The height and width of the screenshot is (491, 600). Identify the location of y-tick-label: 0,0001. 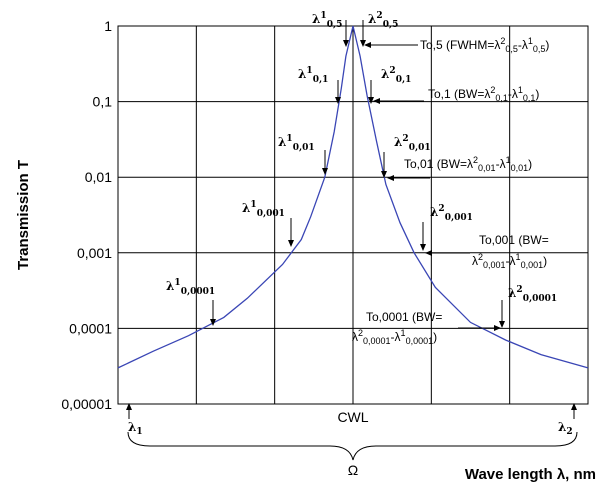
(90, 328).